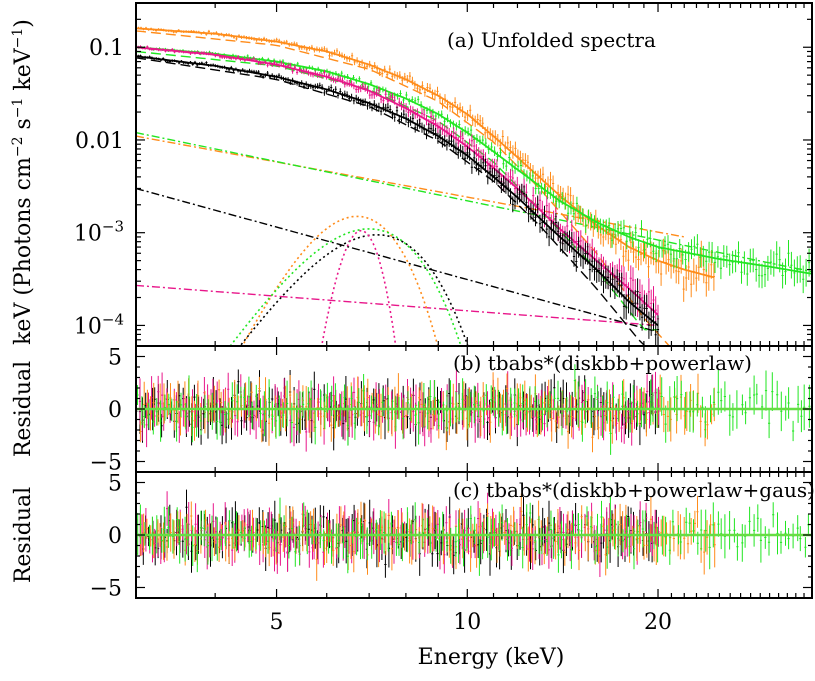  Describe the element at coordinates (658, 622) in the screenshot. I see `x-tick-label: 20` at that location.